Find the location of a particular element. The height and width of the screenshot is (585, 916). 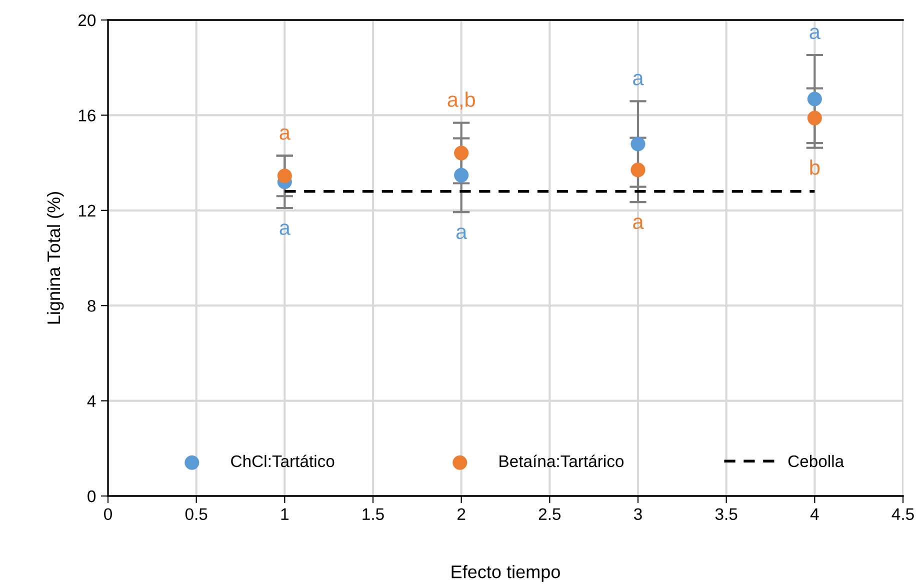

legend-label: Betaína:Tartárico is located at coordinates (562, 461).